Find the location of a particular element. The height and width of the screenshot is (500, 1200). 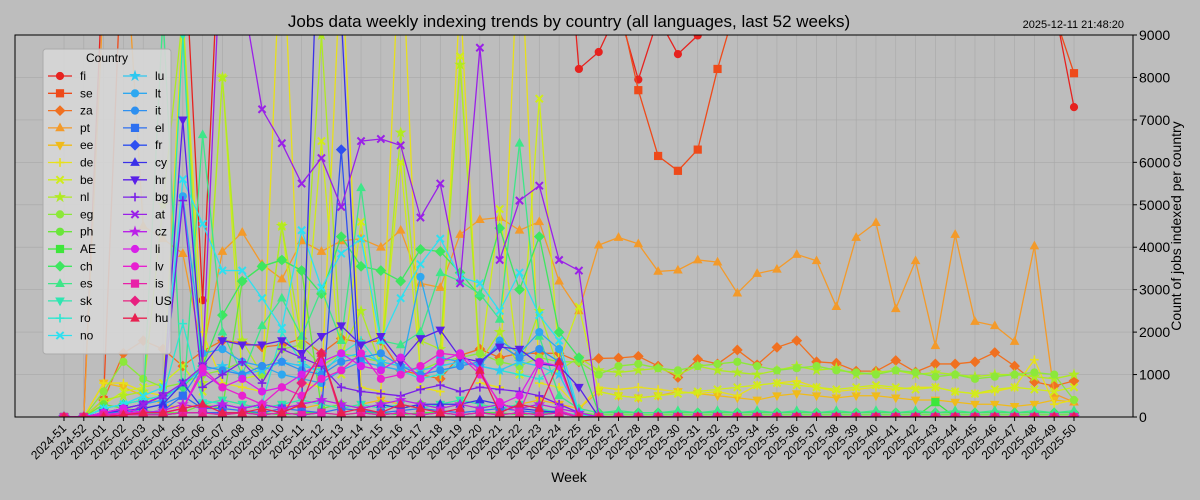

legend-label: ph is located at coordinates (86, 232).